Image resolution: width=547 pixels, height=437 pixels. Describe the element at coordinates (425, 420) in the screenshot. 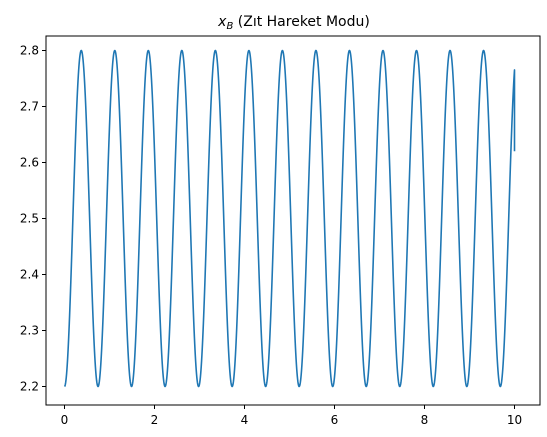

I see `x-tick-label: 8` at that location.